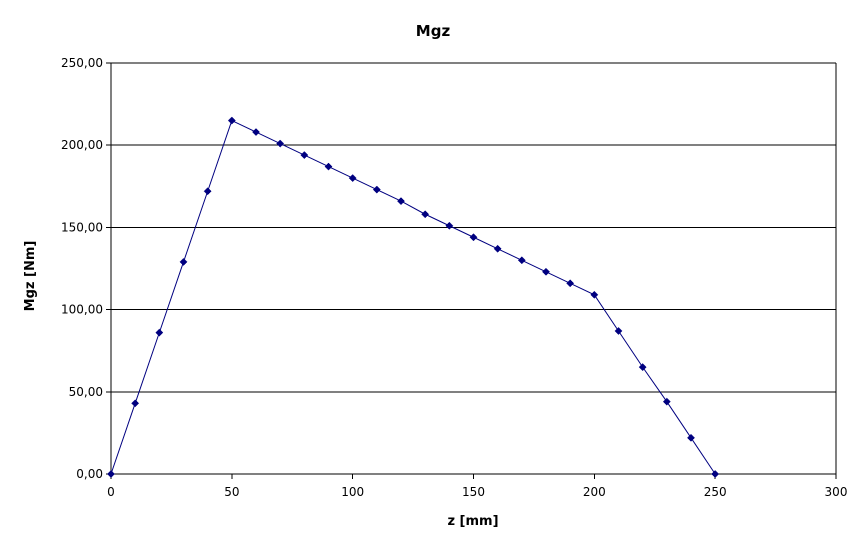 This screenshot has height=552, width=866. I want to click on x-tick-label: 100, so click(352, 492).